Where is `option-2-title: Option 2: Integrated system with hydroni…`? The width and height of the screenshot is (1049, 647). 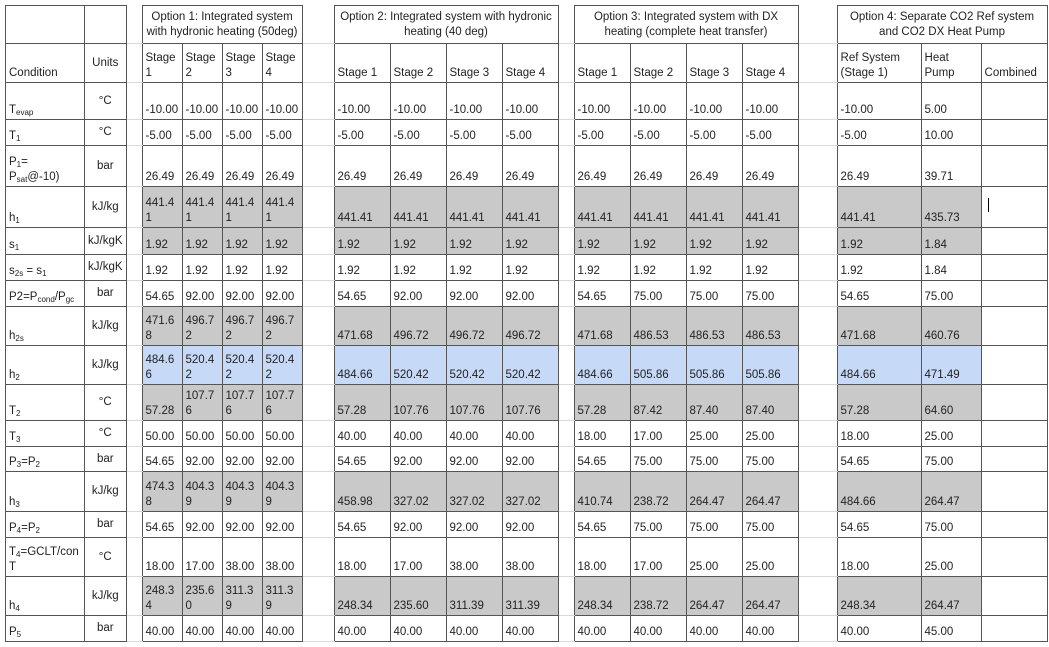 option-2-title: Option 2: Integrated system with hydroni… is located at coordinates (446, 24).